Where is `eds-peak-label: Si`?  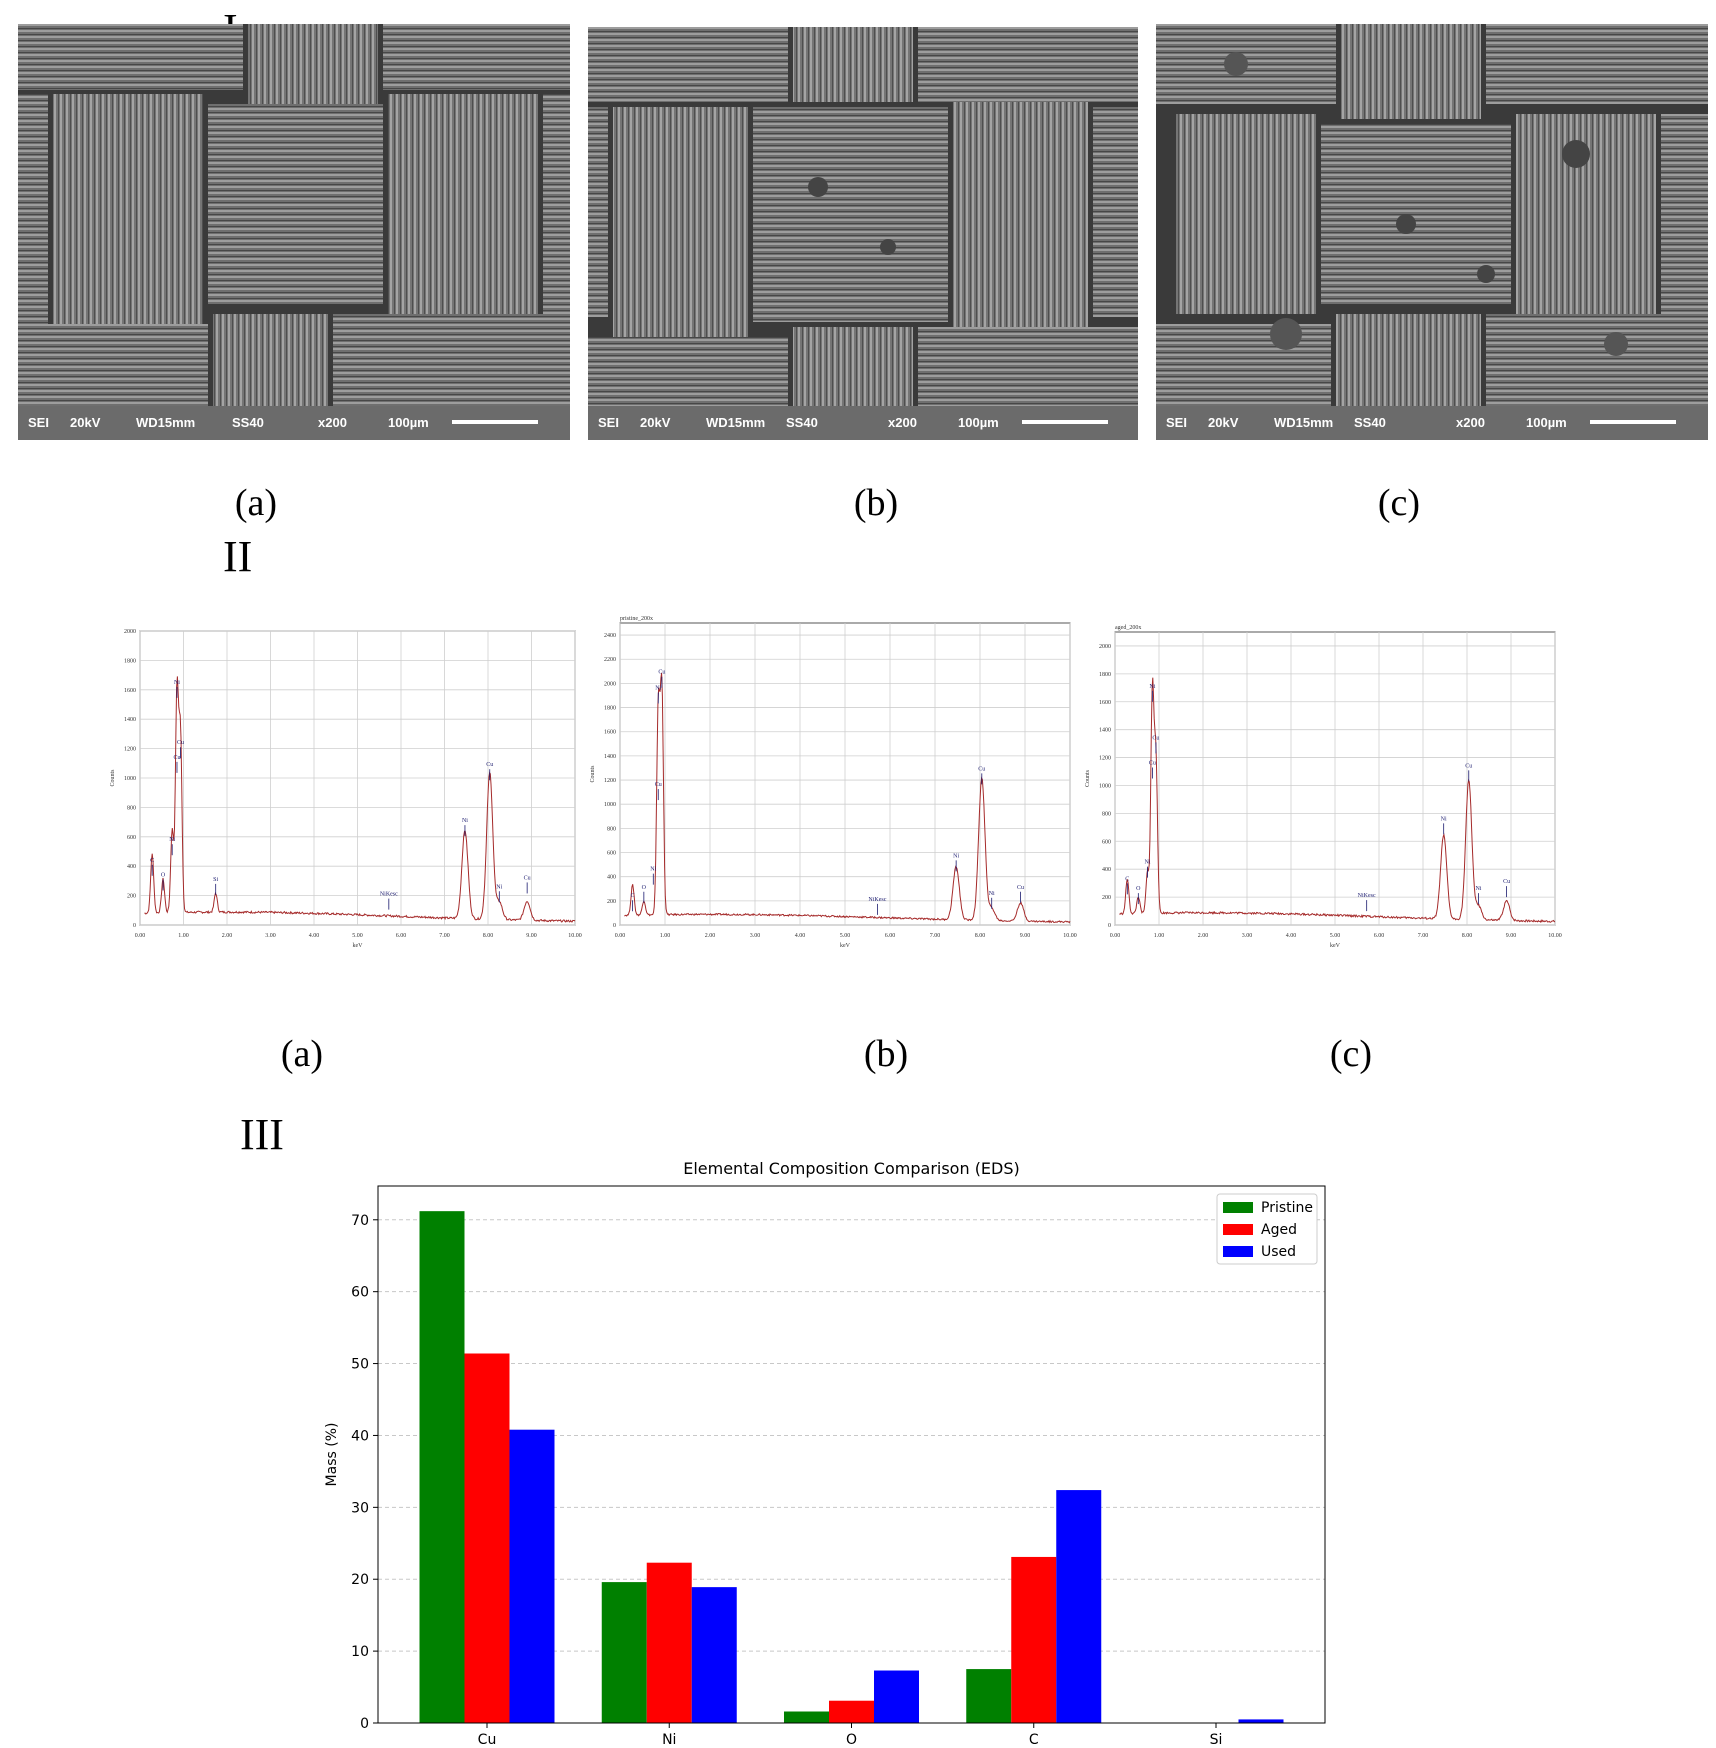
eds-peak-label: Si is located at coordinates (215, 880).